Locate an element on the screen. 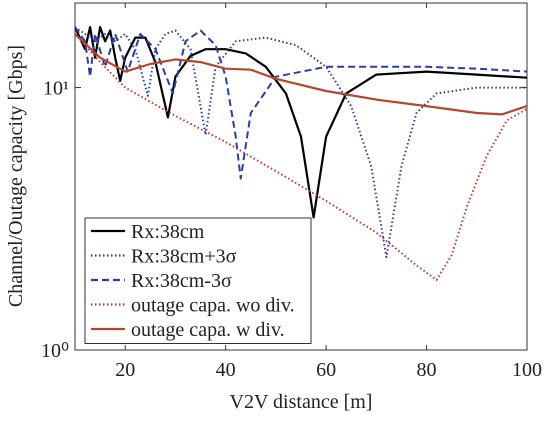 This screenshot has width=550, height=421. x-tick-label: 100 is located at coordinates (527, 370).